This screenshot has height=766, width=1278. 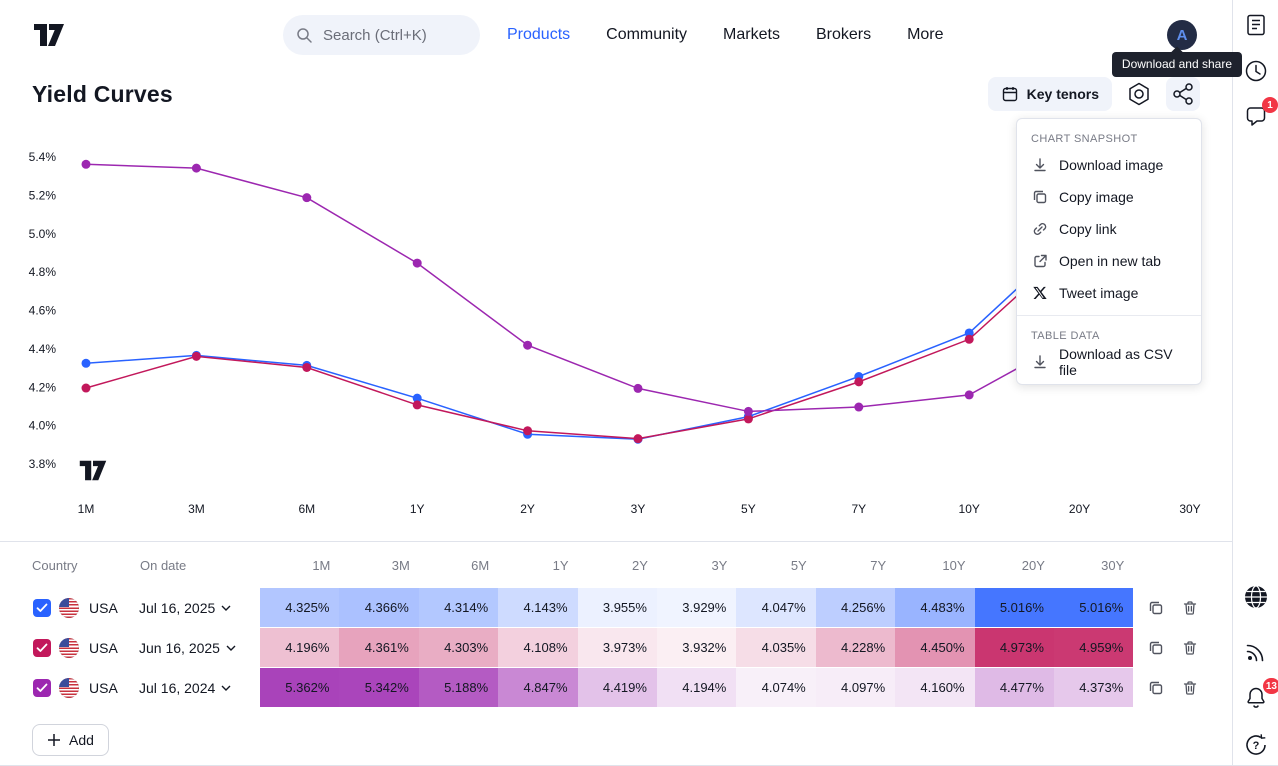 I want to click on key-tenors-button: Key tenors, so click(x=1049, y=94).